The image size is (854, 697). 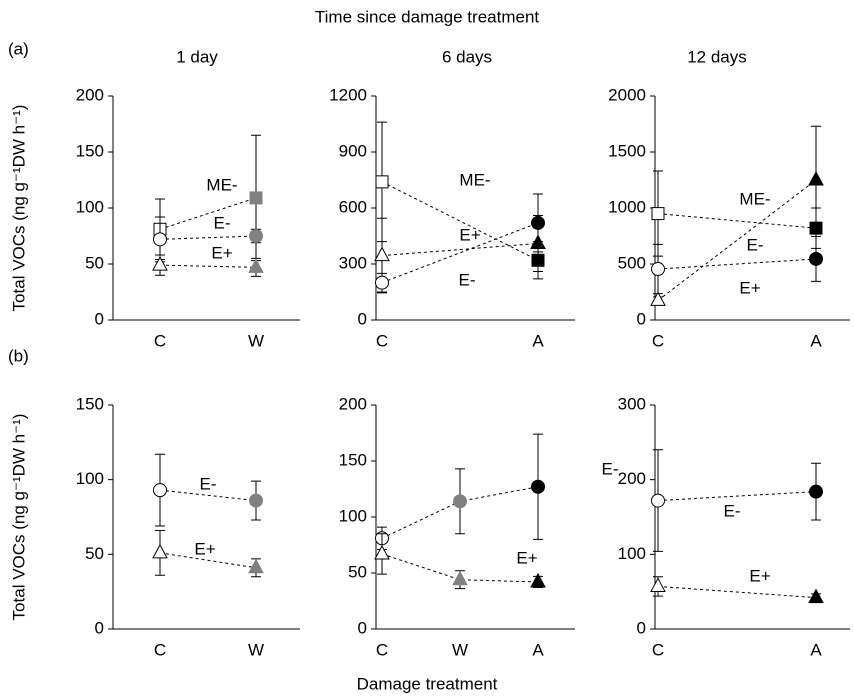 I want to click on chart-title: 12 days, so click(x=717, y=56).